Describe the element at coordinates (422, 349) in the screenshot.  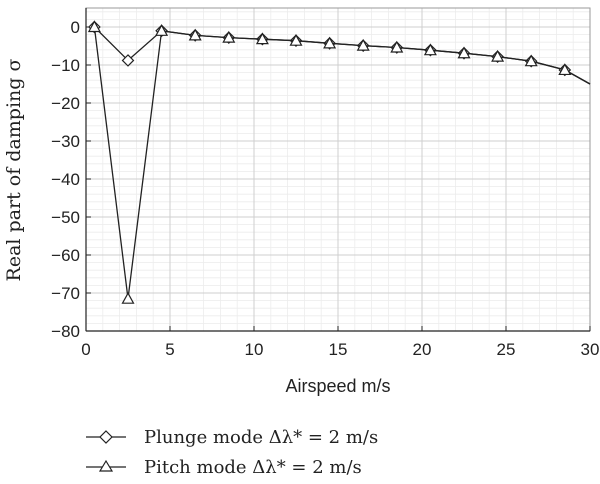
I see `x-tick-label: 20` at that location.